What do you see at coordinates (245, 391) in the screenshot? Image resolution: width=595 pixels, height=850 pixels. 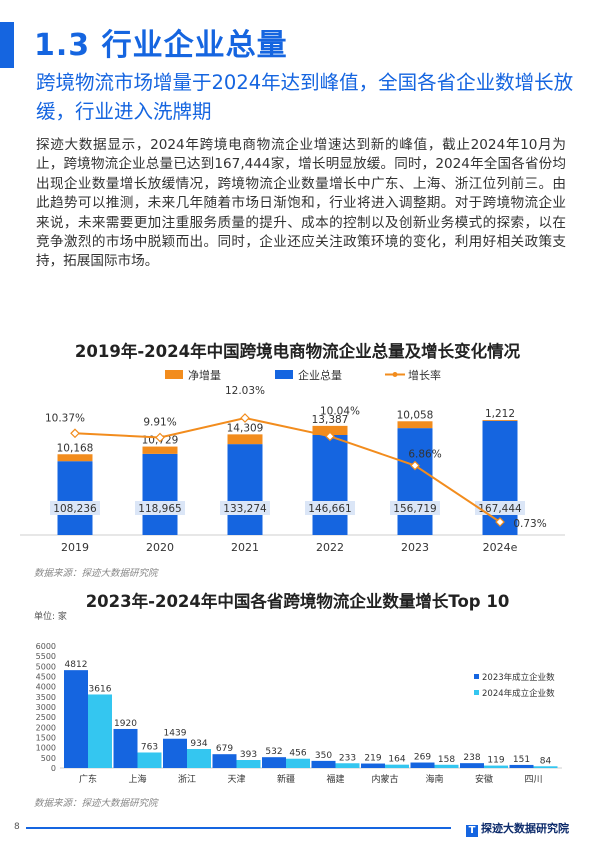 I see `growth-label-2021: 12.03%` at bounding box center [245, 391].